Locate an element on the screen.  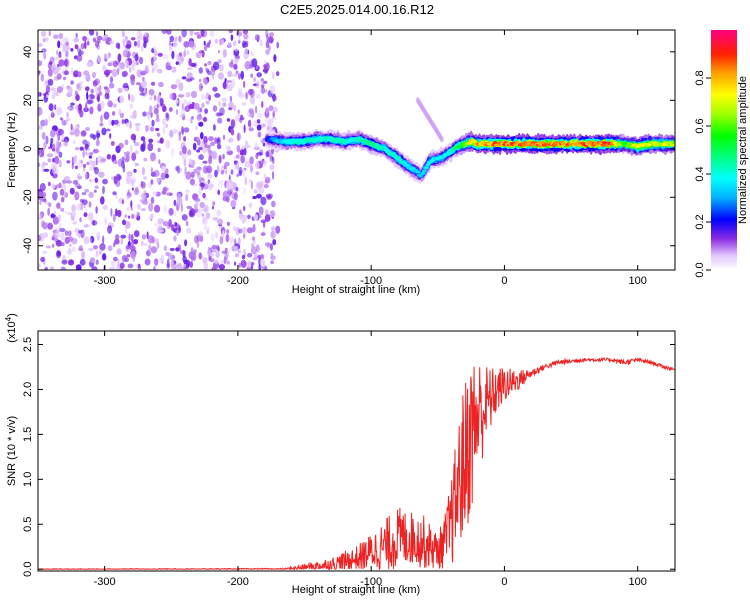
y-tick-label: 1.5 is located at coordinates (28, 434).